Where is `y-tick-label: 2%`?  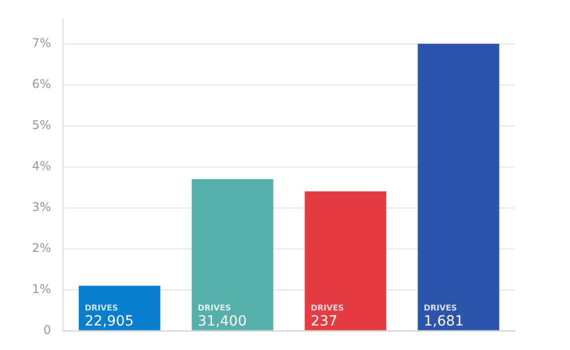 y-tick-label: 2% is located at coordinates (42, 247).